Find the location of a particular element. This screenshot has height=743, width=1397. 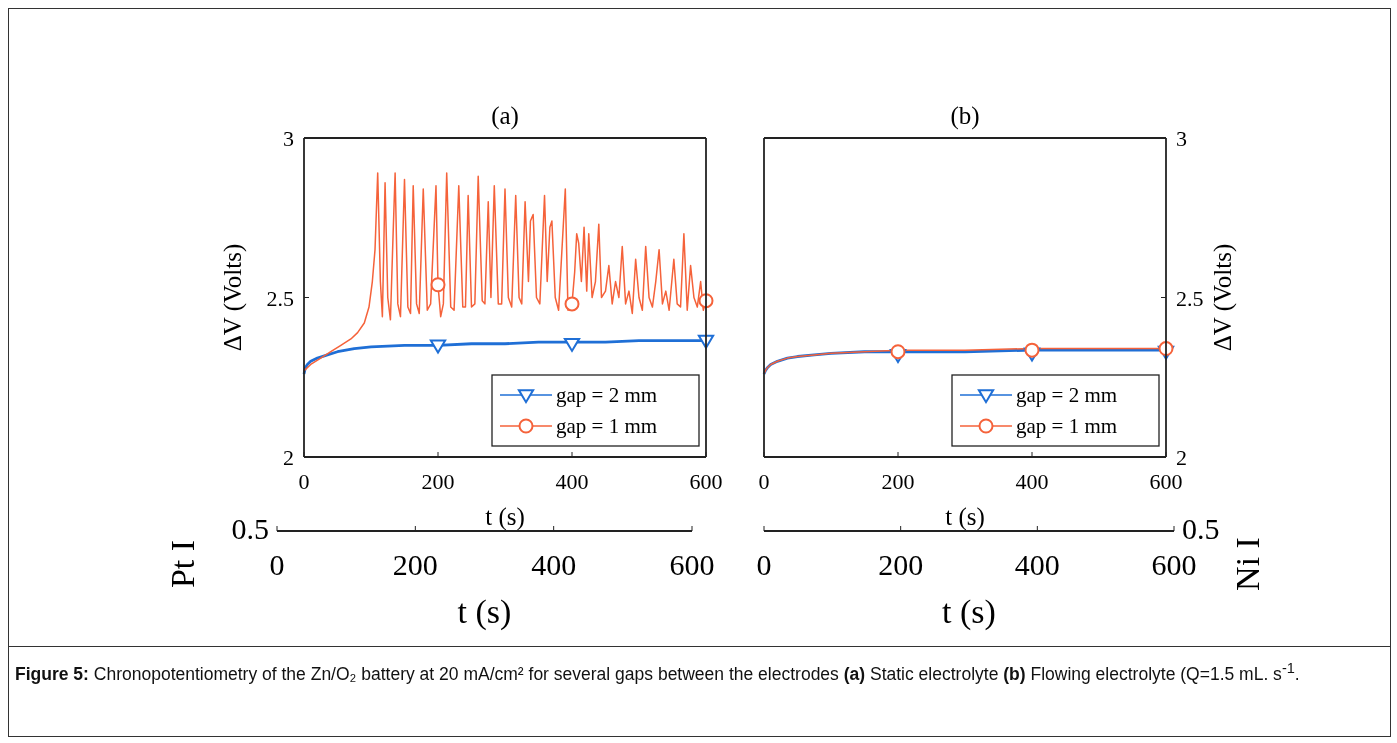

chart-title: (a) is located at coordinates (505, 116).